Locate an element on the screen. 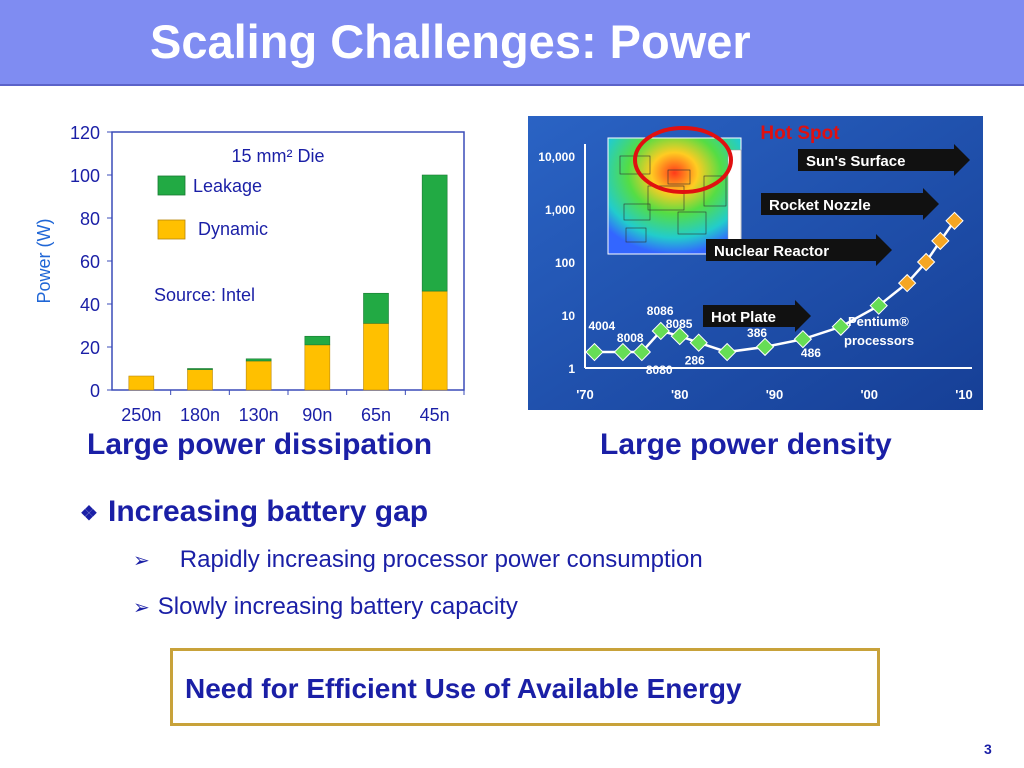 Image resolution: width=1024 pixels, height=768 pixels. point-label-386: 386 is located at coordinates (757, 333).